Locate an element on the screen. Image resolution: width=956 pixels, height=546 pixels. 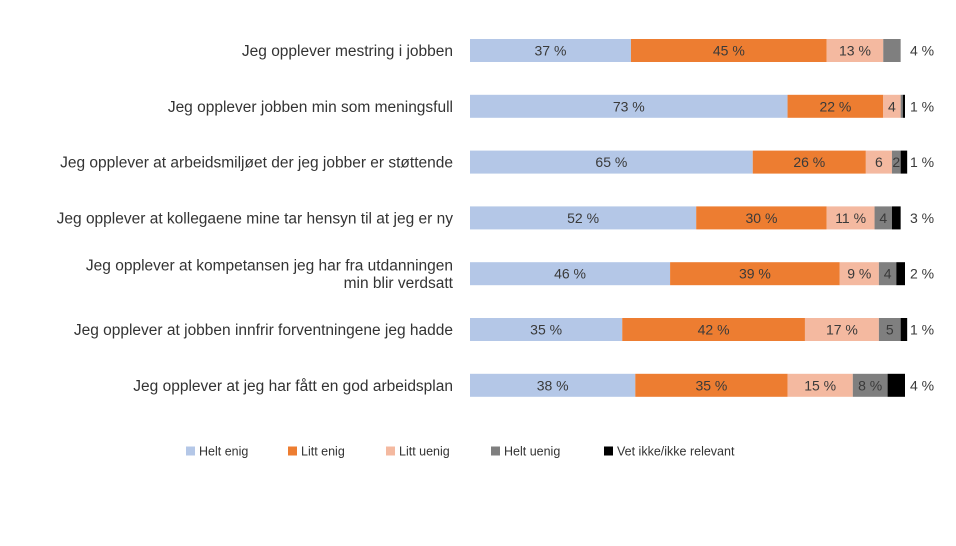
data-label: 11 % is located at coordinates (850, 218).